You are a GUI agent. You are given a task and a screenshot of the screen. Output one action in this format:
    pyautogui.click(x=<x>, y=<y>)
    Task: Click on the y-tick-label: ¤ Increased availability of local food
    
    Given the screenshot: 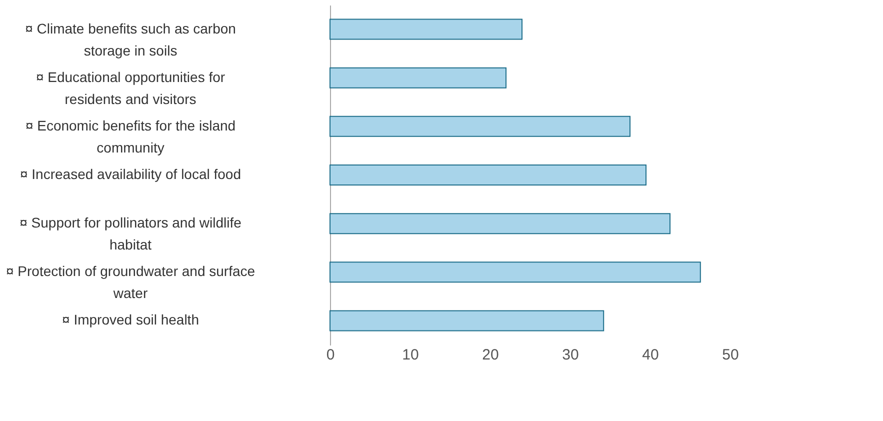 What is the action you would take?
    pyautogui.click(x=131, y=174)
    